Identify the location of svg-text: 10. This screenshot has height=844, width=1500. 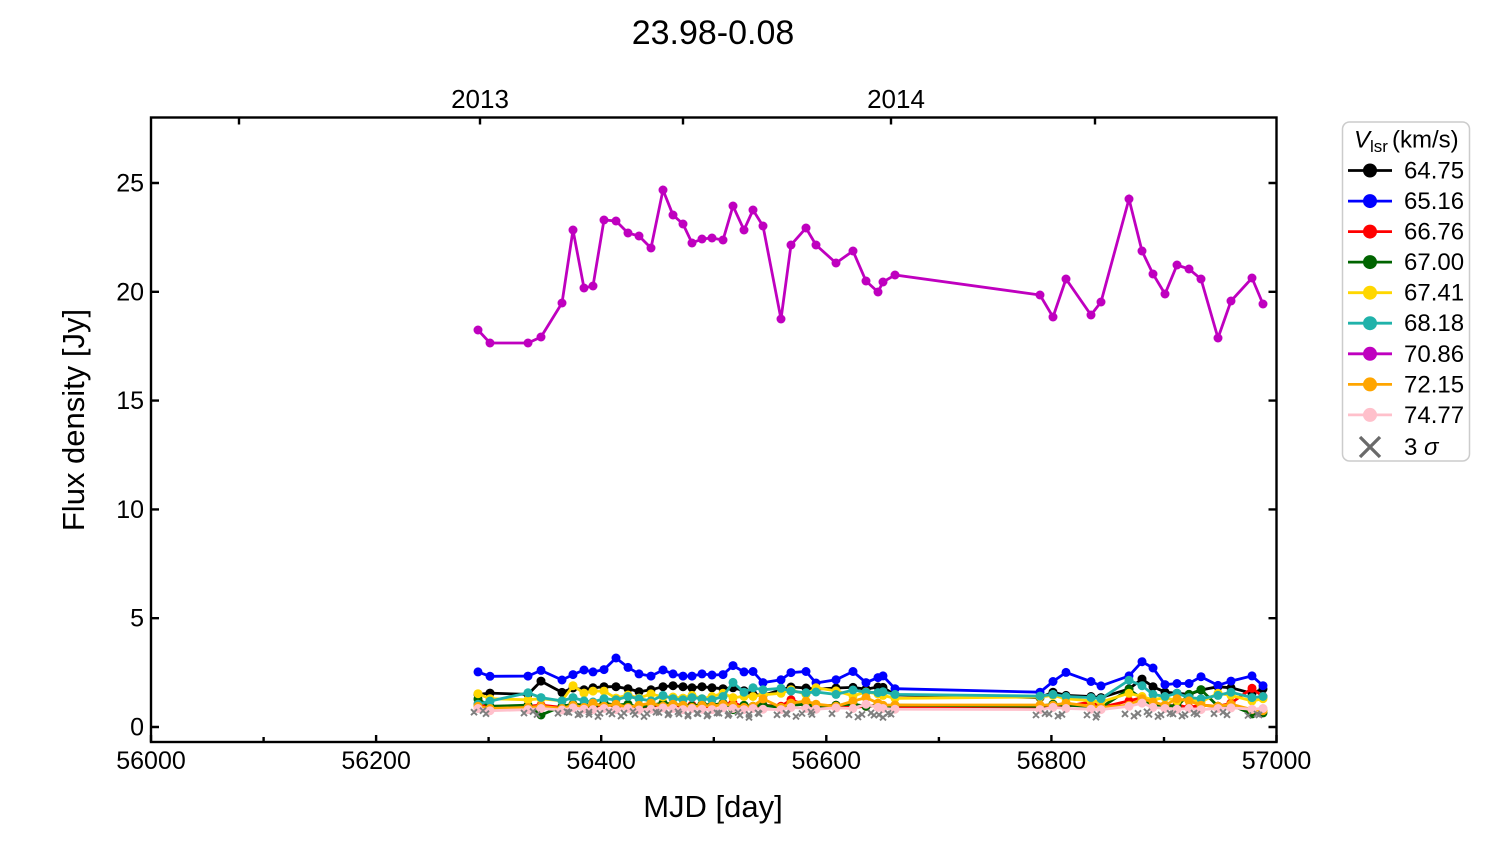
(130, 510).